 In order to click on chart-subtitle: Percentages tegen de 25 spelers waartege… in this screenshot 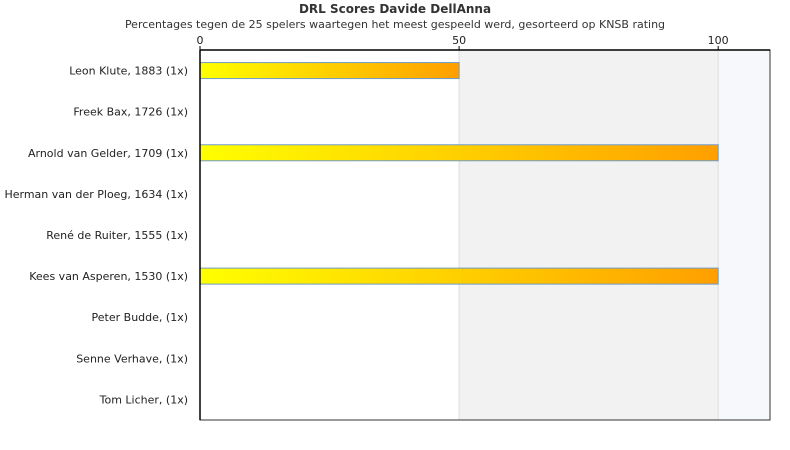, I will do `click(395, 24)`.